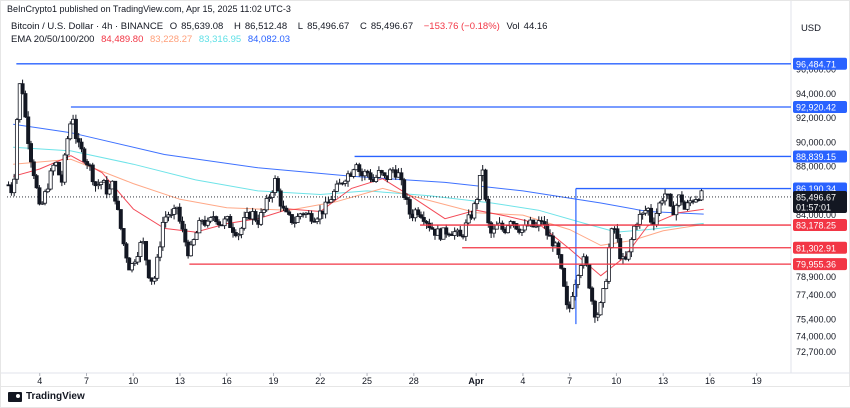 This screenshot has width=850, height=408. I want to click on x-tick-label: 28, so click(414, 381).